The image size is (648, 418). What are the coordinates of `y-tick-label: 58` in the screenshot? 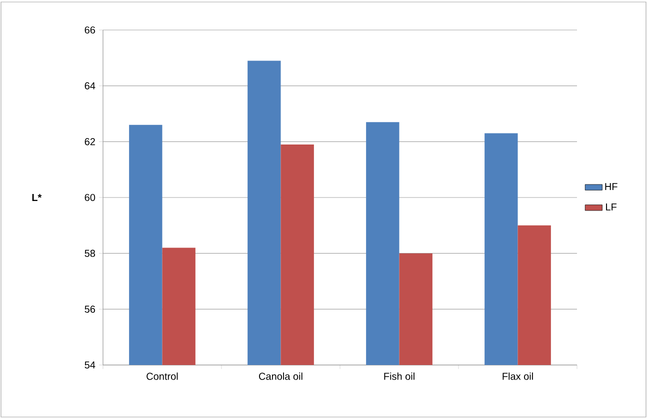 It's located at (90, 253).